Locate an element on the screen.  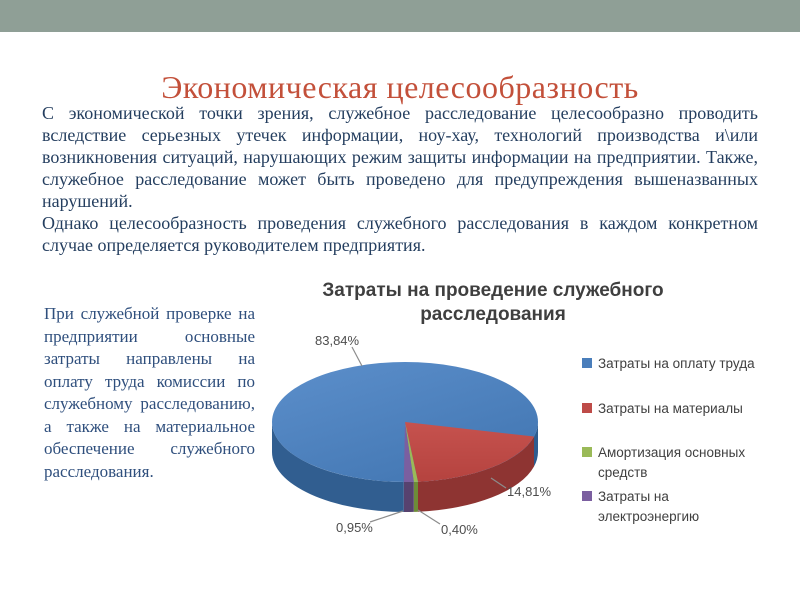
legend-color-swatch-red is located at coordinates (587, 408).